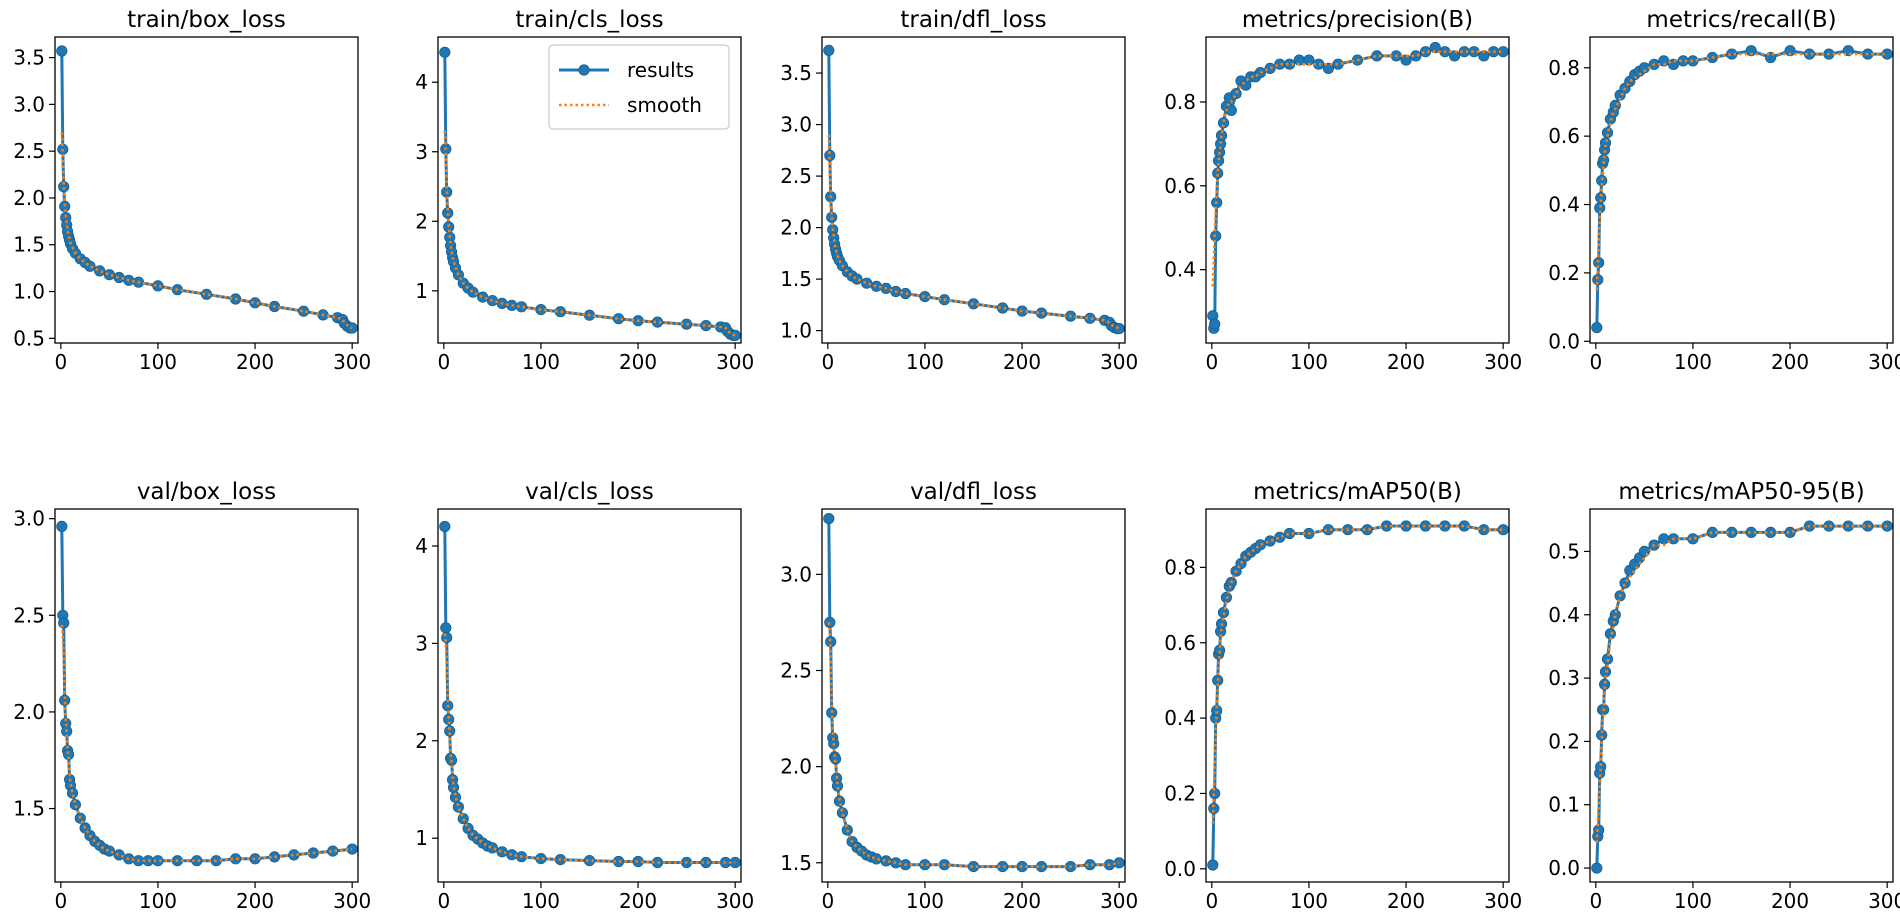  I want to click on chart-title: train/dfl_loss, so click(973, 20).